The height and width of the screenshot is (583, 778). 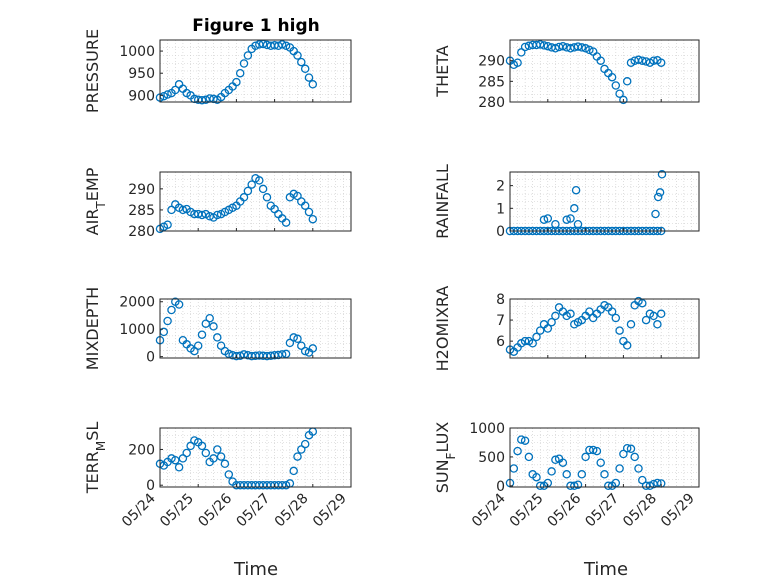 What do you see at coordinates (500, 321) in the screenshot?
I see `y-tick-label: 7` at bounding box center [500, 321].